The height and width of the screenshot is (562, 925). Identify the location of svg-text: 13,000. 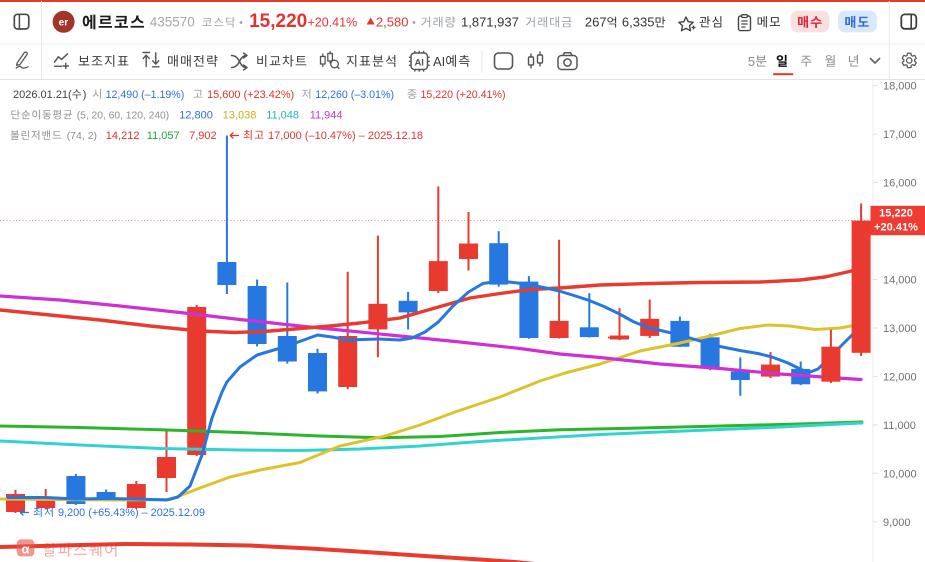
(900, 329).